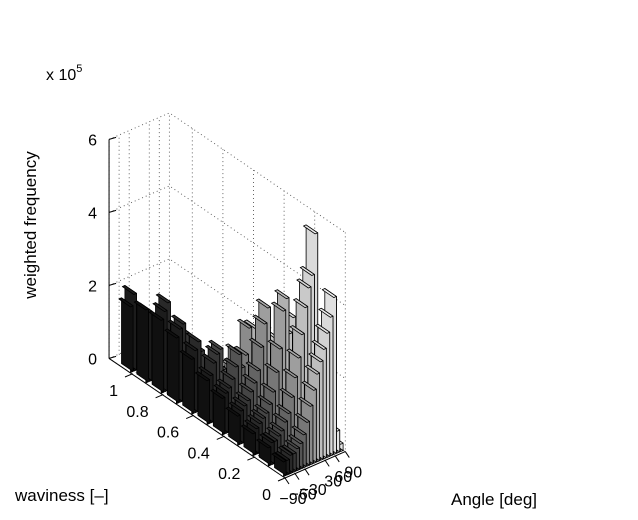  What do you see at coordinates (343, 477) in the screenshot?
I see `angle-tick-label: 60` at bounding box center [343, 477].